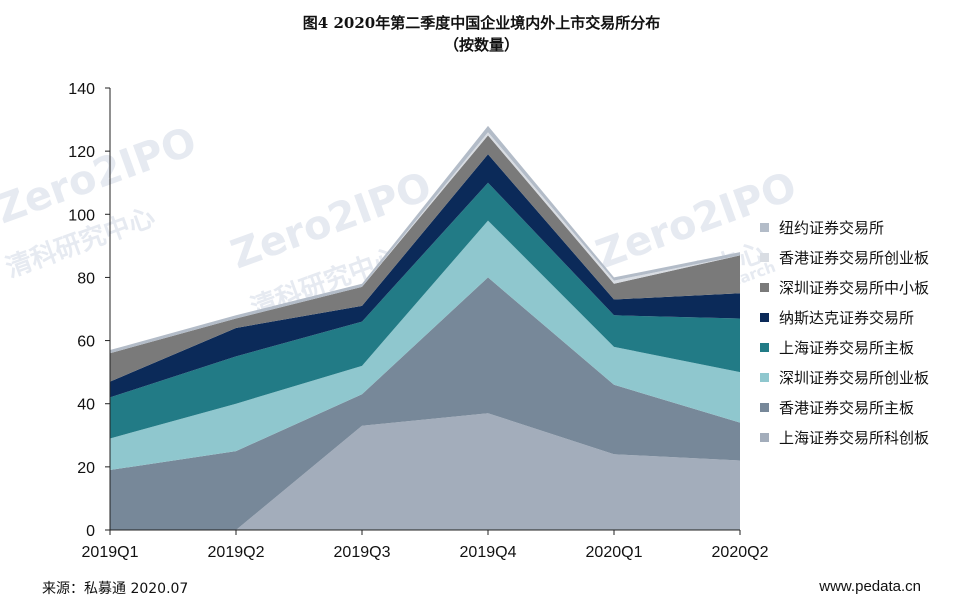 This screenshot has width=963, height=607. I want to click on legend-item: 纽约证券交易所, so click(860, 227).